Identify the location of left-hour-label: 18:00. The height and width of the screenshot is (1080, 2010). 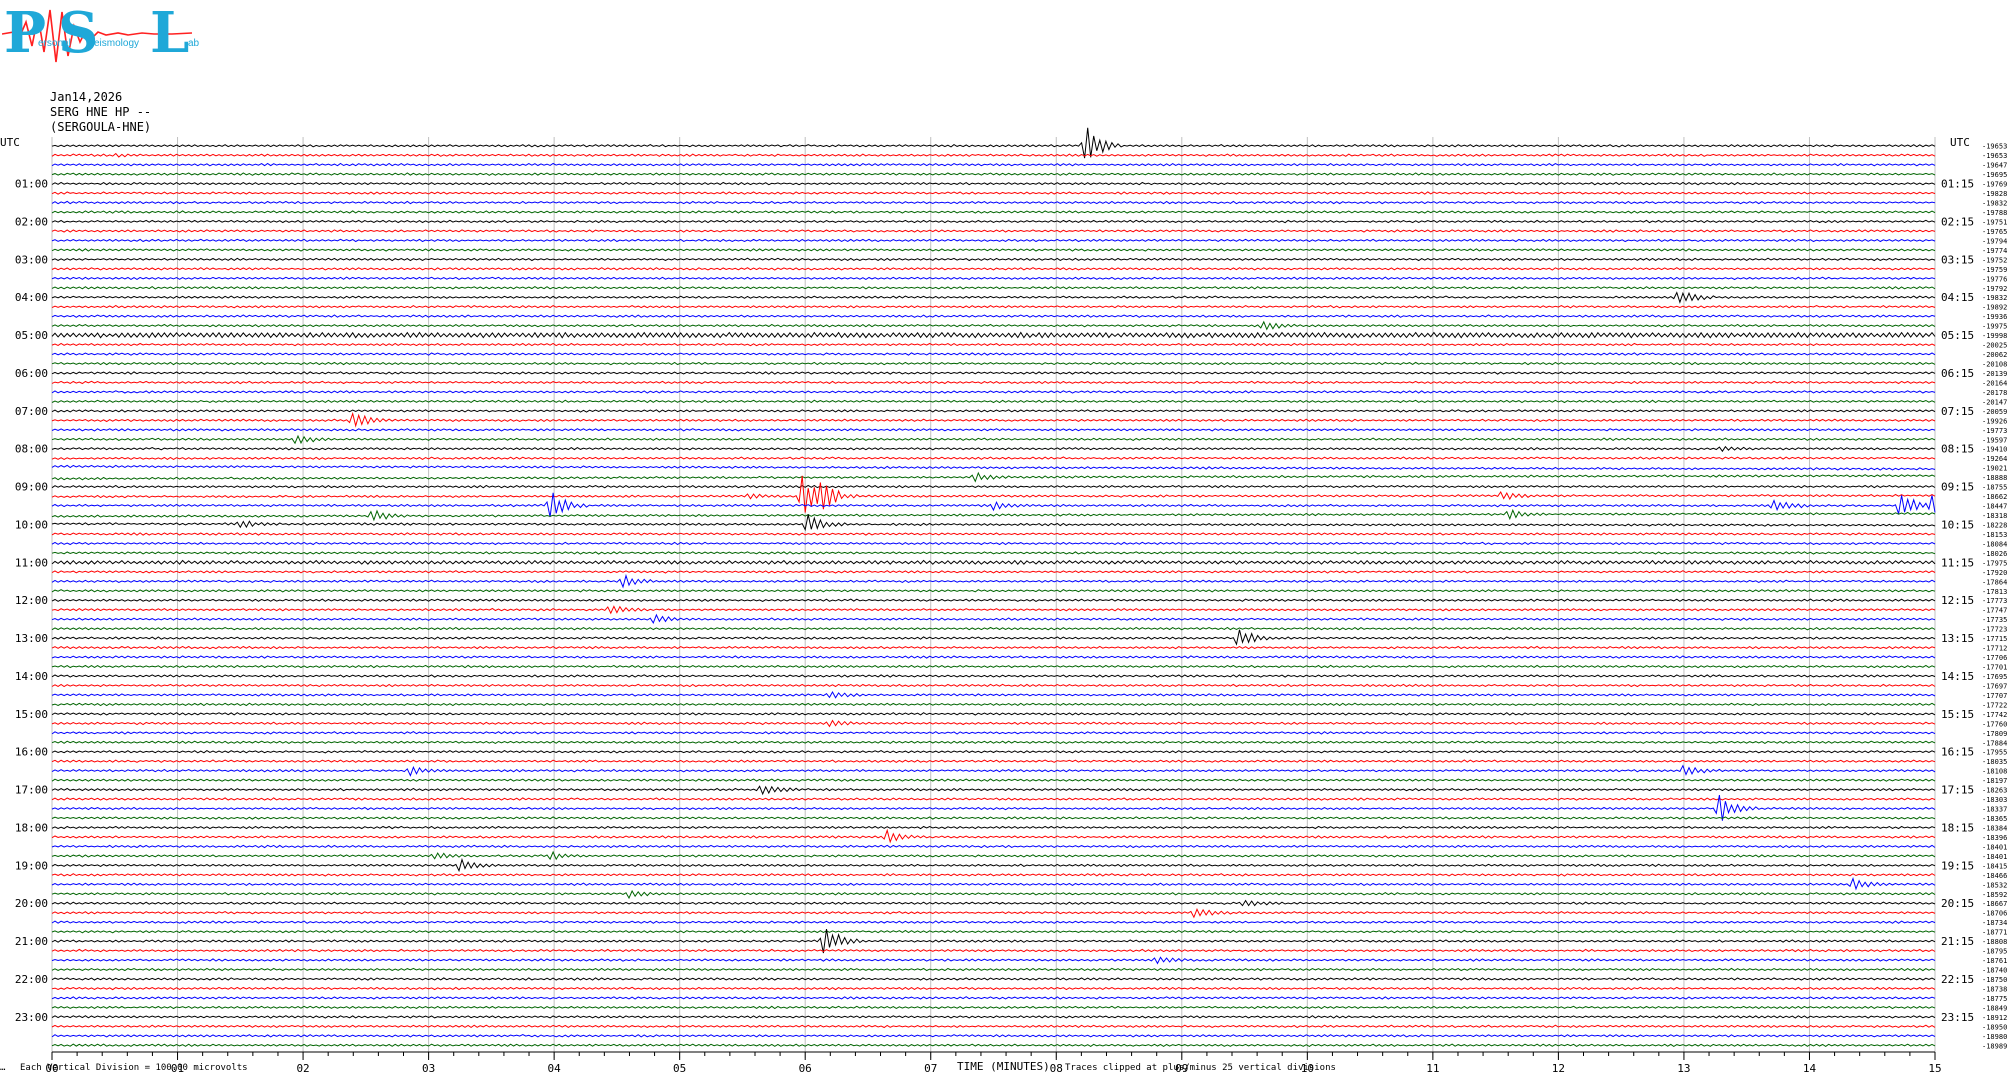
(31, 827).